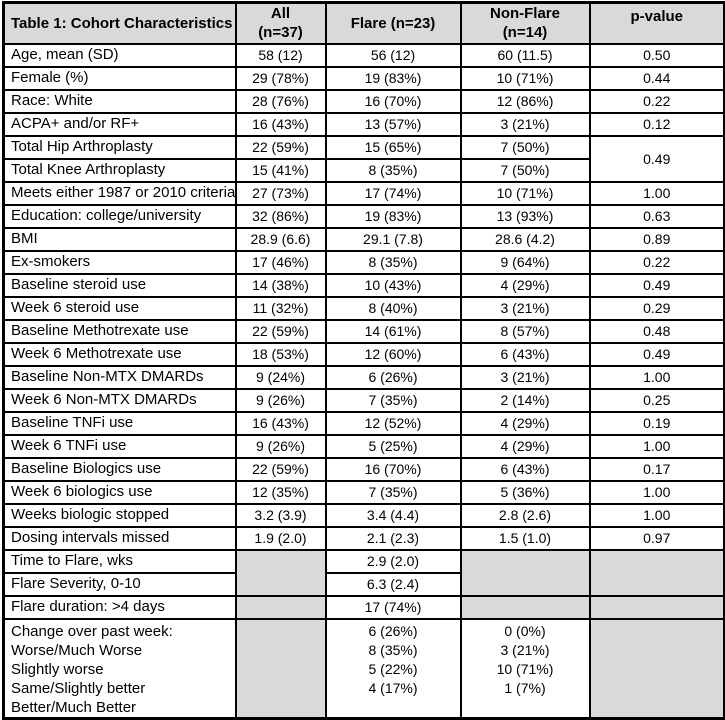 The width and height of the screenshot is (725, 720). I want to click on cell-pvalue: 0.89, so click(656, 239).